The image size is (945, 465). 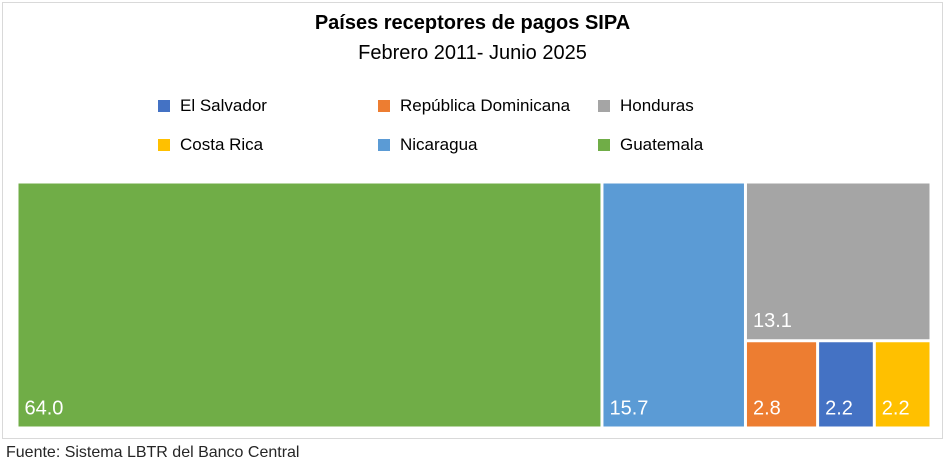 I want to click on legend-item-el-salvador: El Salvador, so click(x=212, y=106).